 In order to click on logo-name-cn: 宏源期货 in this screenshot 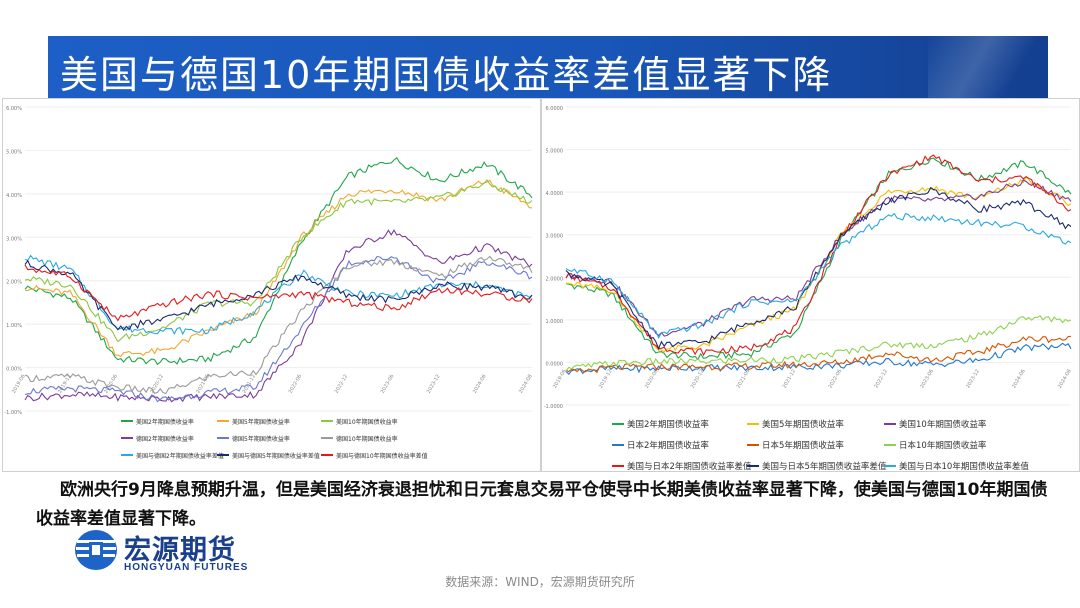, I will do `click(180, 550)`.